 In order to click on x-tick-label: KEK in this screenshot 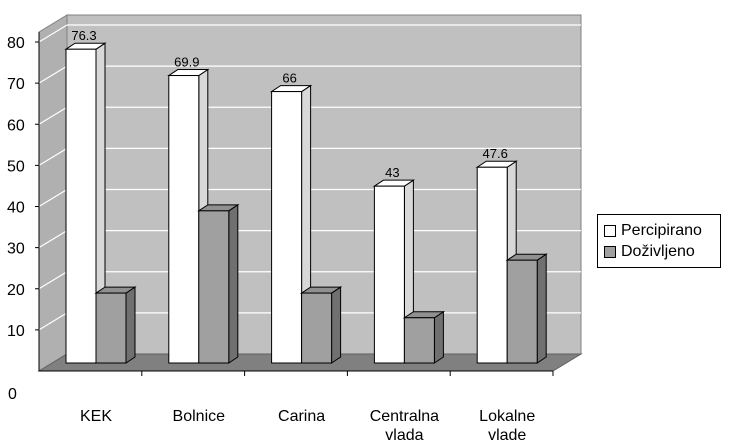, I will do `click(96, 416)`.